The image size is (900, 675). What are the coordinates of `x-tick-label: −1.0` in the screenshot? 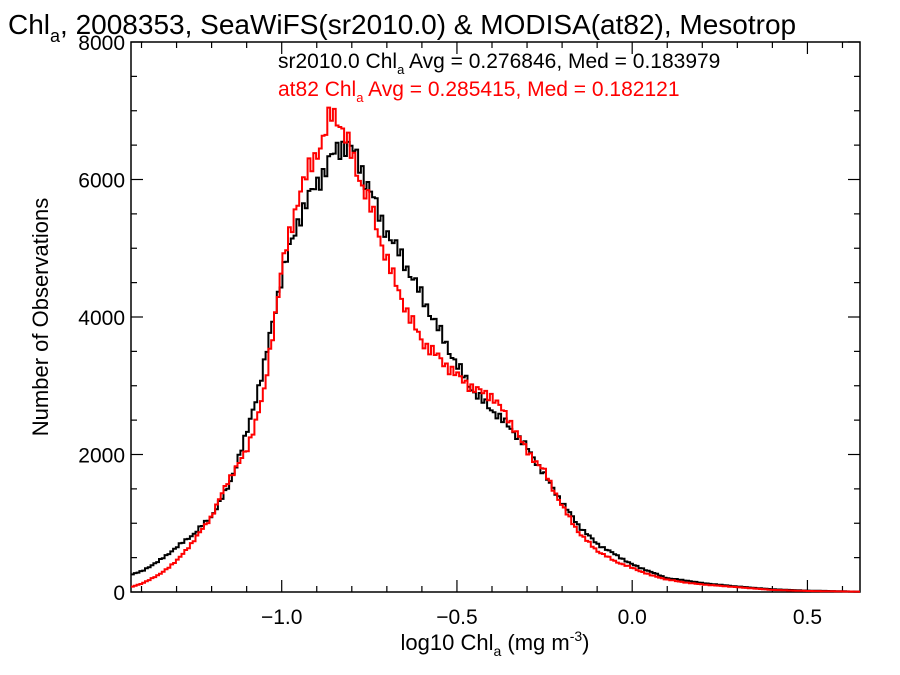 It's located at (281, 617).